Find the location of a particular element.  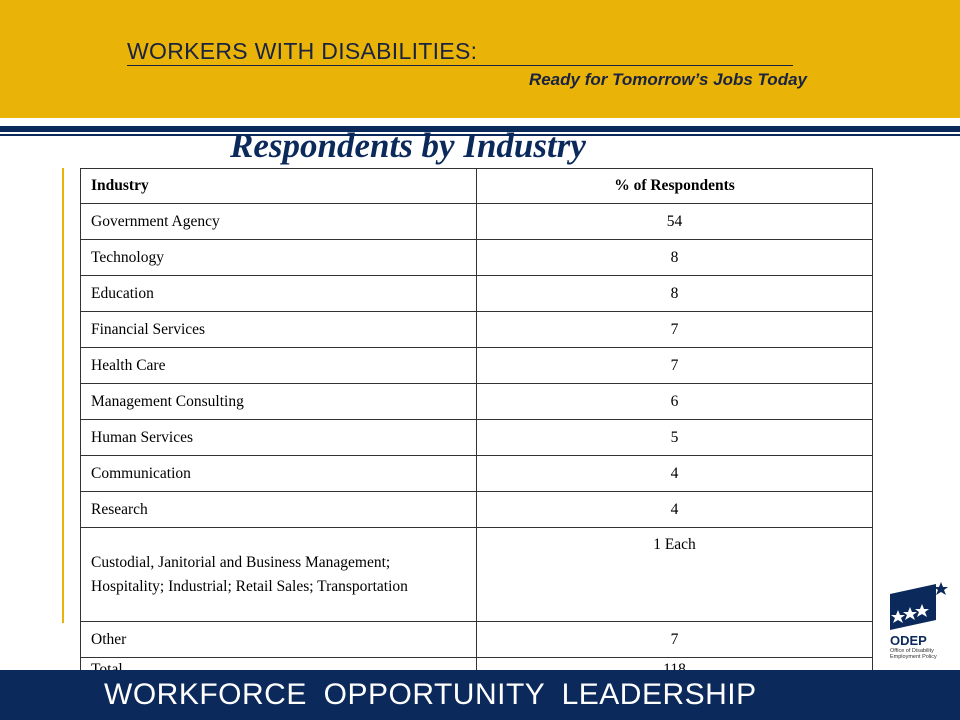

percent-cell: 54 is located at coordinates (674, 221).